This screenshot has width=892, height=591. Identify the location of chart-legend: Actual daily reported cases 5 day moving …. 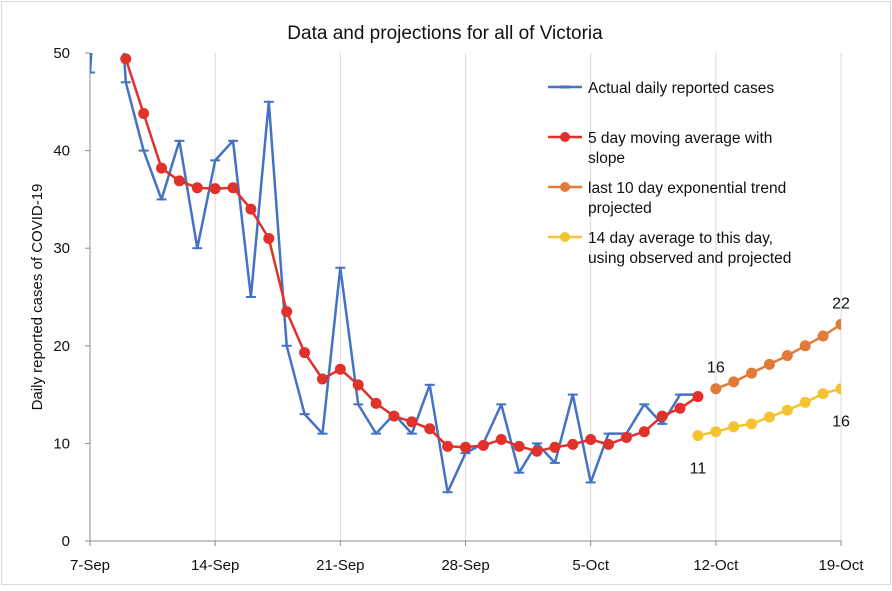
(669, 173).